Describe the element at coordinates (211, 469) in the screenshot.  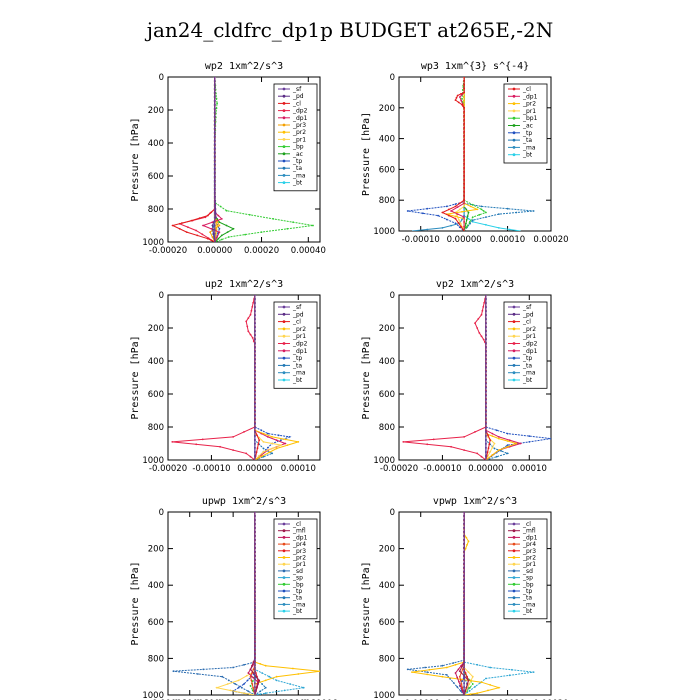
I see `x-tick-label: -0.00010` at that location.